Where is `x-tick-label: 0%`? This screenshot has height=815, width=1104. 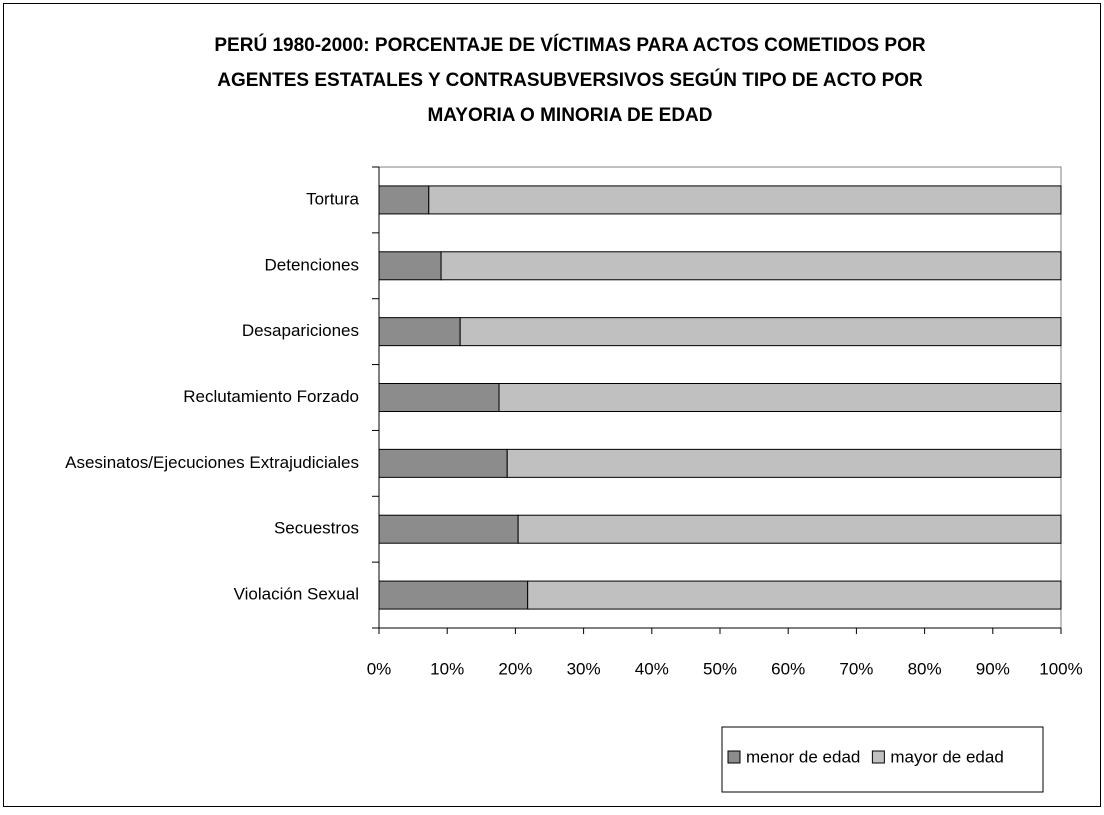
x-tick-label: 0% is located at coordinates (379, 668).